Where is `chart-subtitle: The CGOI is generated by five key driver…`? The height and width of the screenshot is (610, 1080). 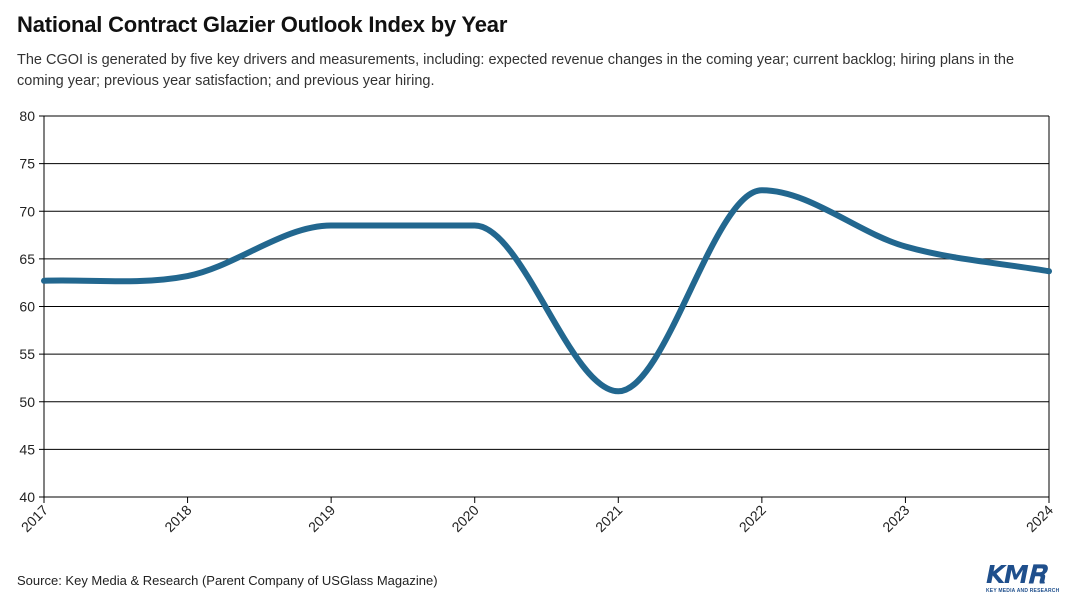 chart-subtitle: The CGOI is generated by five key driver… is located at coordinates (516, 70).